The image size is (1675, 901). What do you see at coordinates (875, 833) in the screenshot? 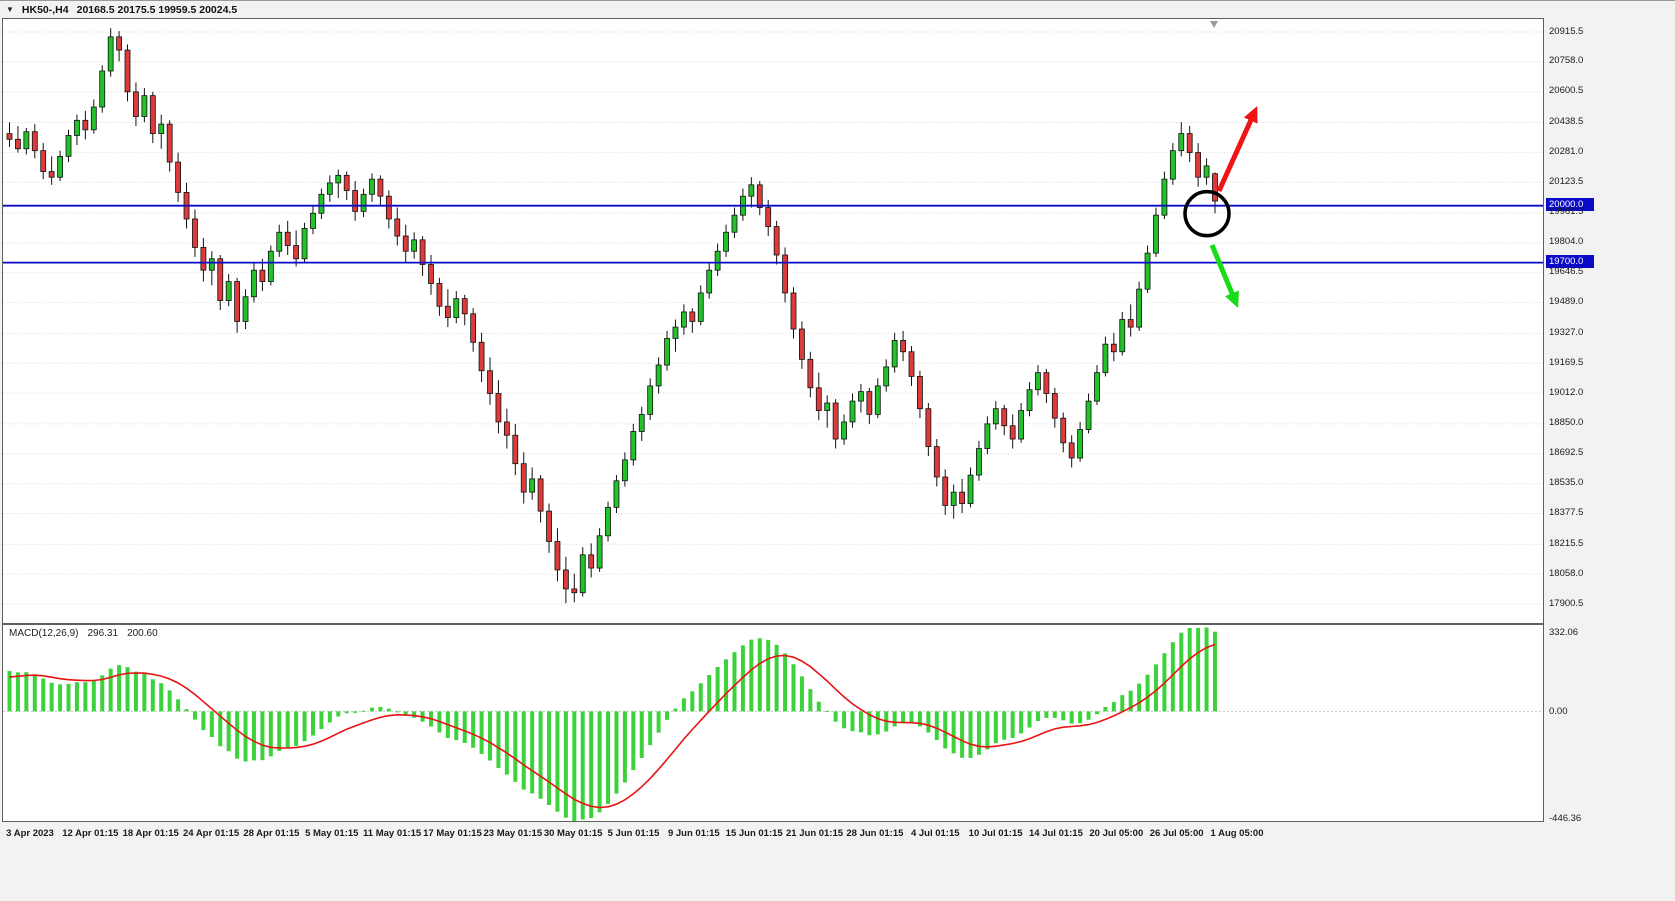
I see `time-tick-label: 28 Jun 01:15` at bounding box center [875, 833].